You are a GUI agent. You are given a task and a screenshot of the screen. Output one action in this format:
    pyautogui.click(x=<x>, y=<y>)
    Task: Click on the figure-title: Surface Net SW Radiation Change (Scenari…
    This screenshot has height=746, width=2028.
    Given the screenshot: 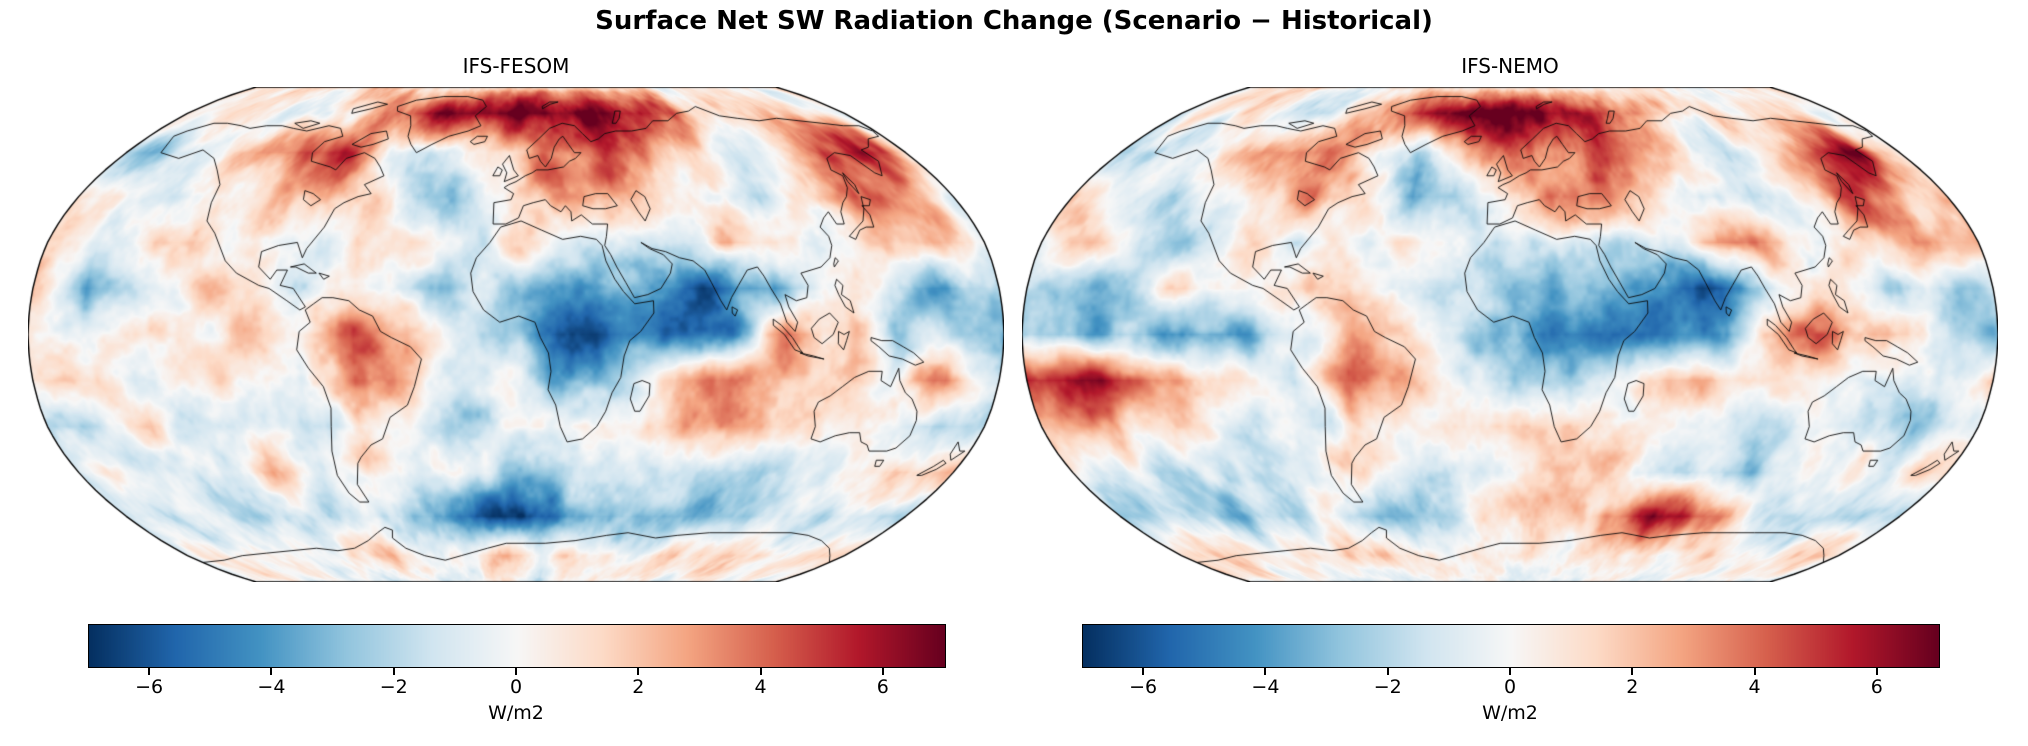 What is the action you would take?
    pyautogui.click(x=1014, y=21)
    